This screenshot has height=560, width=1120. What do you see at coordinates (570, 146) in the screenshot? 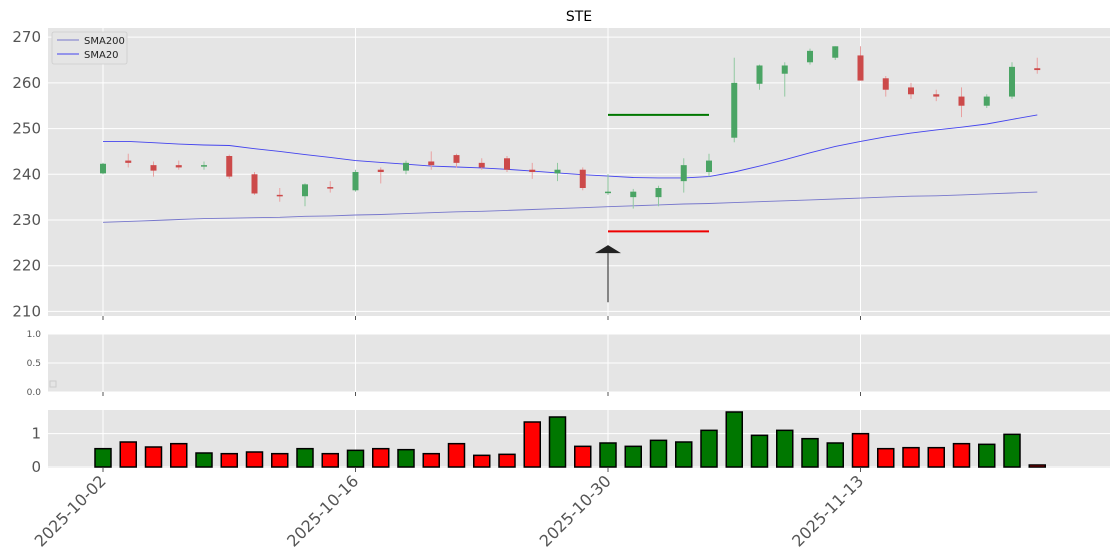
I see `sma-line-sma20` at bounding box center [570, 146].